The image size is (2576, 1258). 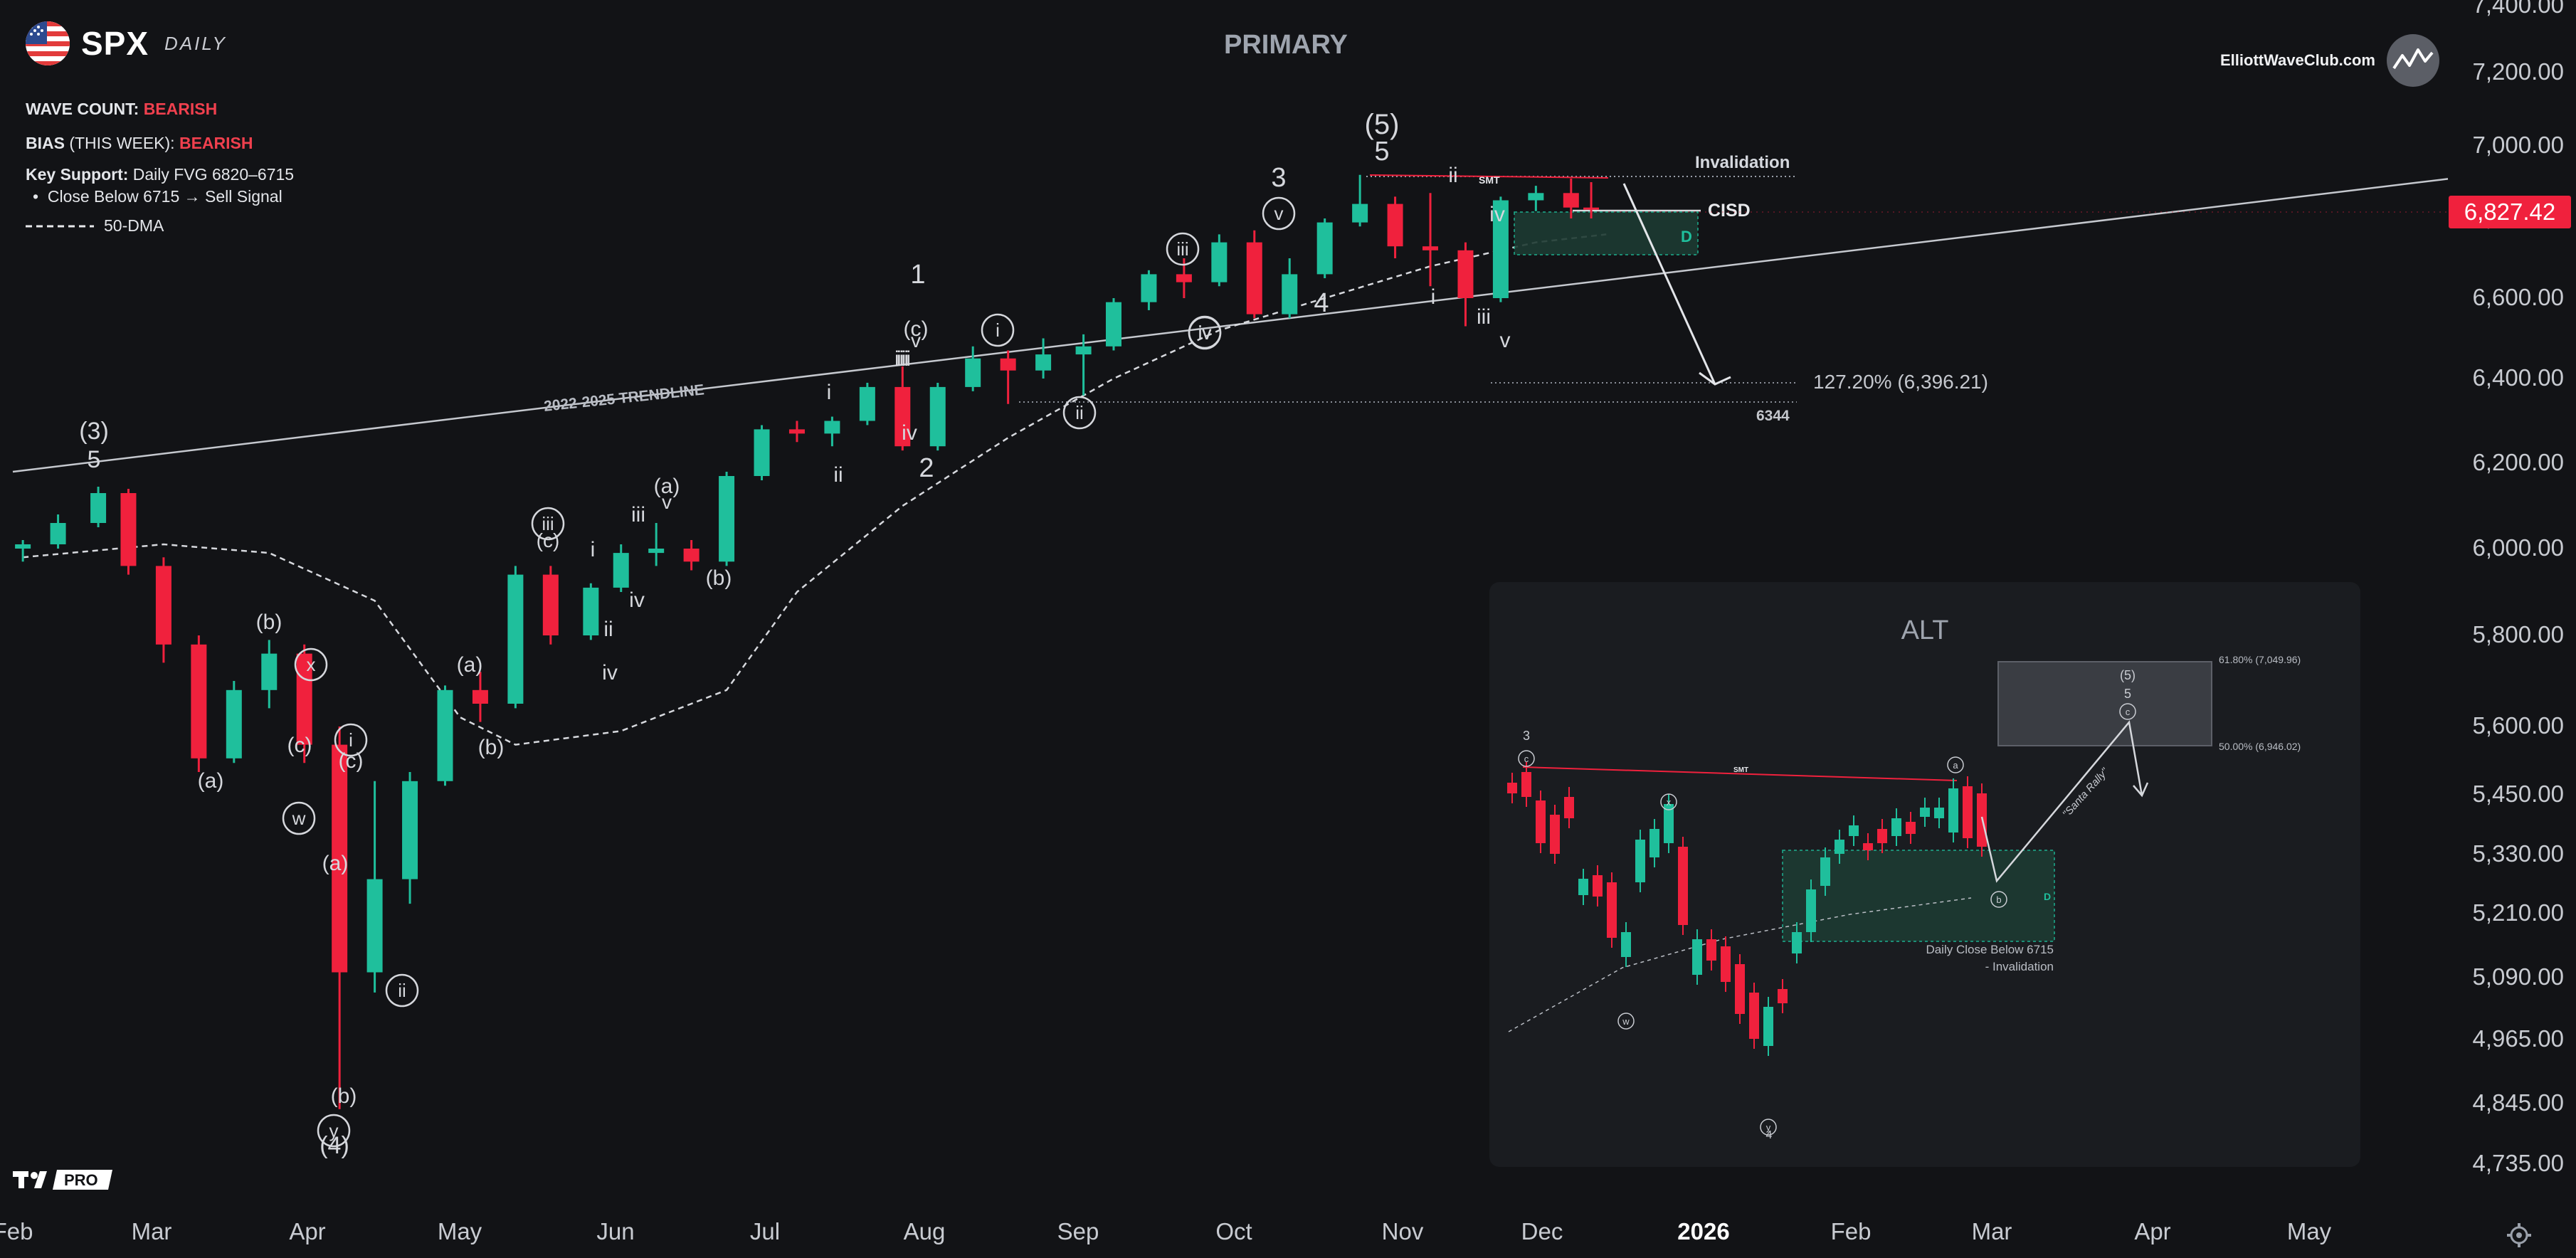 I want to click on tradingview-logo-icon: PRO, so click(x=62, y=1179).